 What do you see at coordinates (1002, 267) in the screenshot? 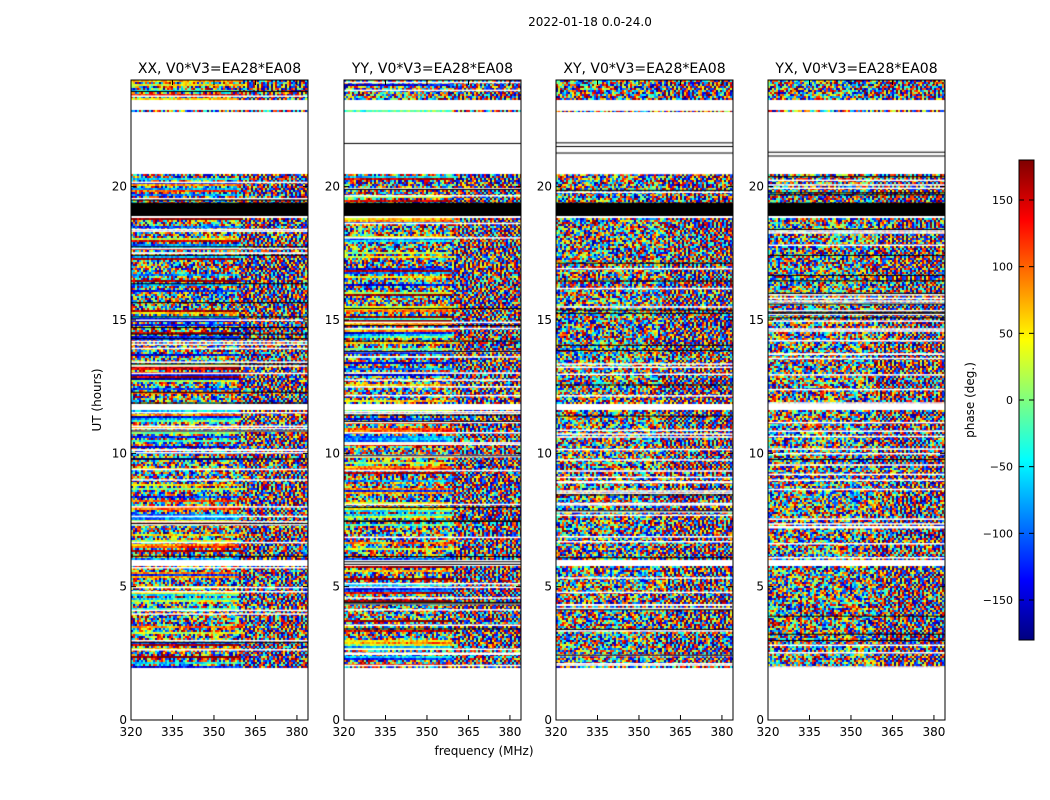
I see `colorbar-tick-label: 100` at bounding box center [1002, 267].